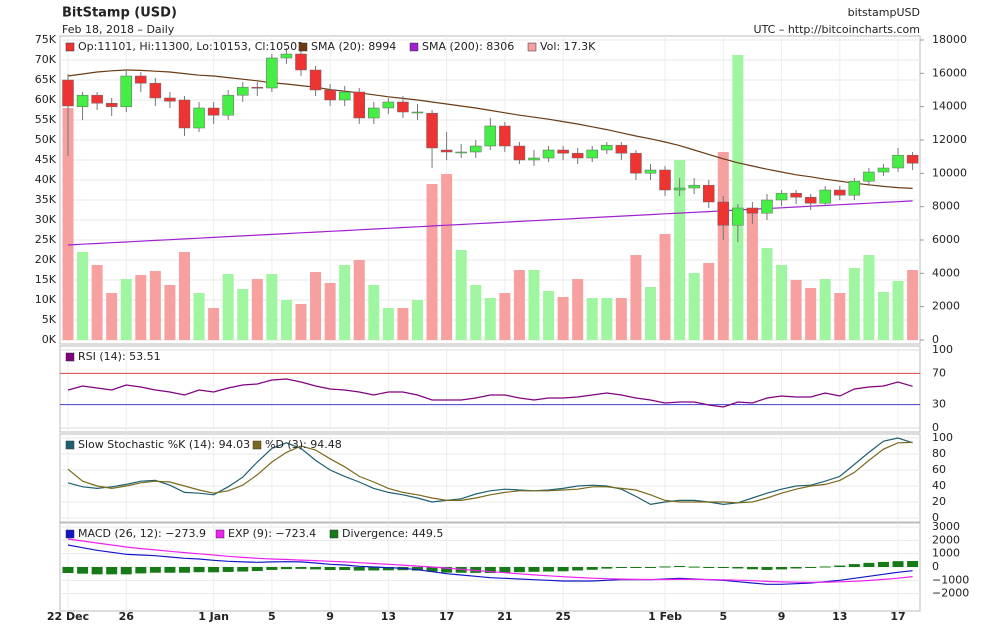 The width and height of the screenshot is (985, 629). I want to click on y-tick-label: 0K, so click(49, 339).